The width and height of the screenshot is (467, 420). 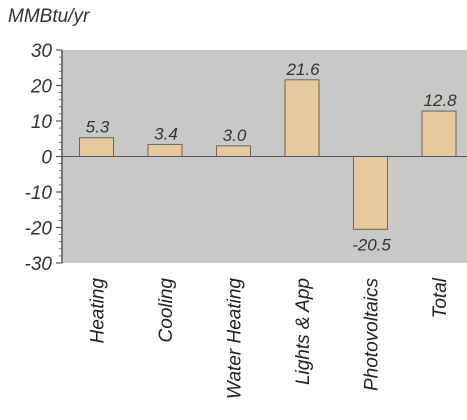 What do you see at coordinates (166, 310) in the screenshot?
I see `category-label: Cooling` at bounding box center [166, 310].